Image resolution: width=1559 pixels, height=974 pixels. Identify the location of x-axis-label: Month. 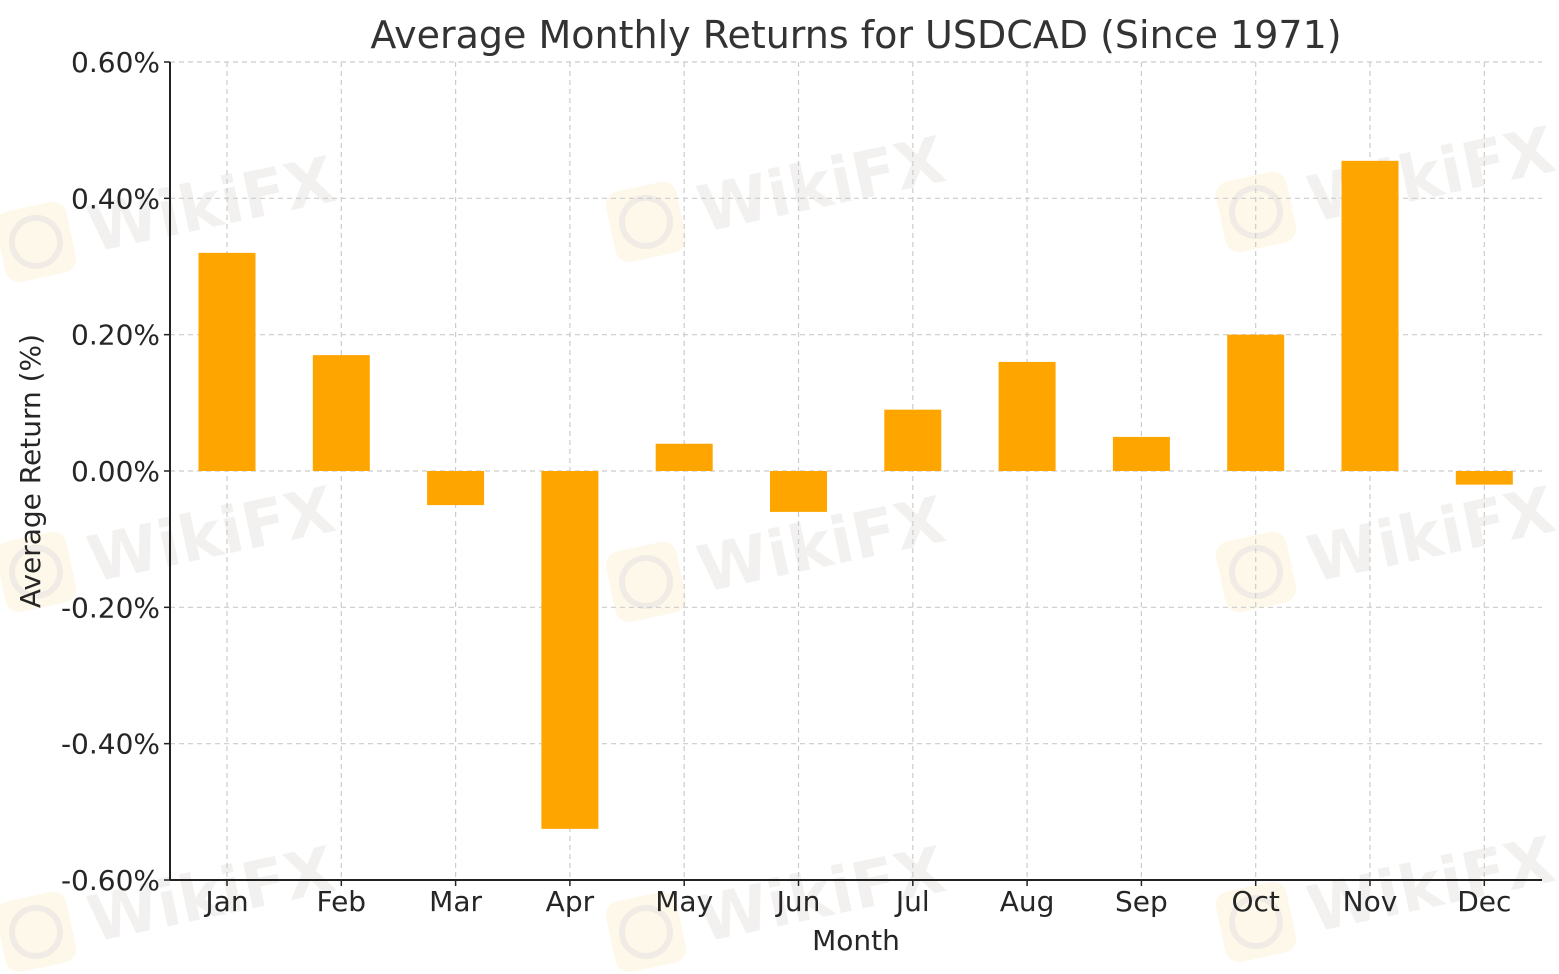
(856, 940).